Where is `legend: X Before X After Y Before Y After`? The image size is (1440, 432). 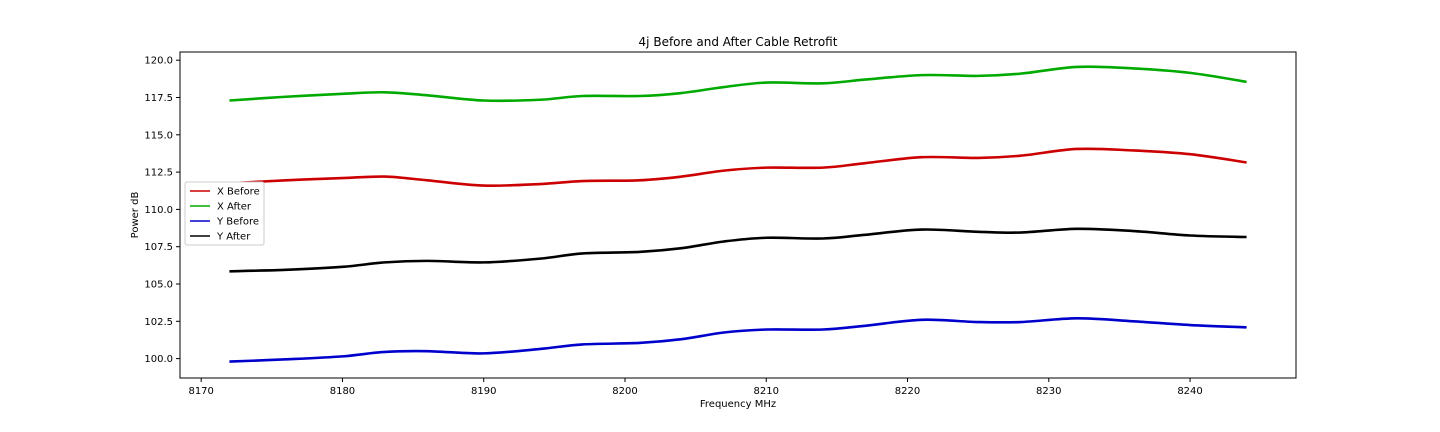
legend: X Before X After Y Before Y After is located at coordinates (224, 213).